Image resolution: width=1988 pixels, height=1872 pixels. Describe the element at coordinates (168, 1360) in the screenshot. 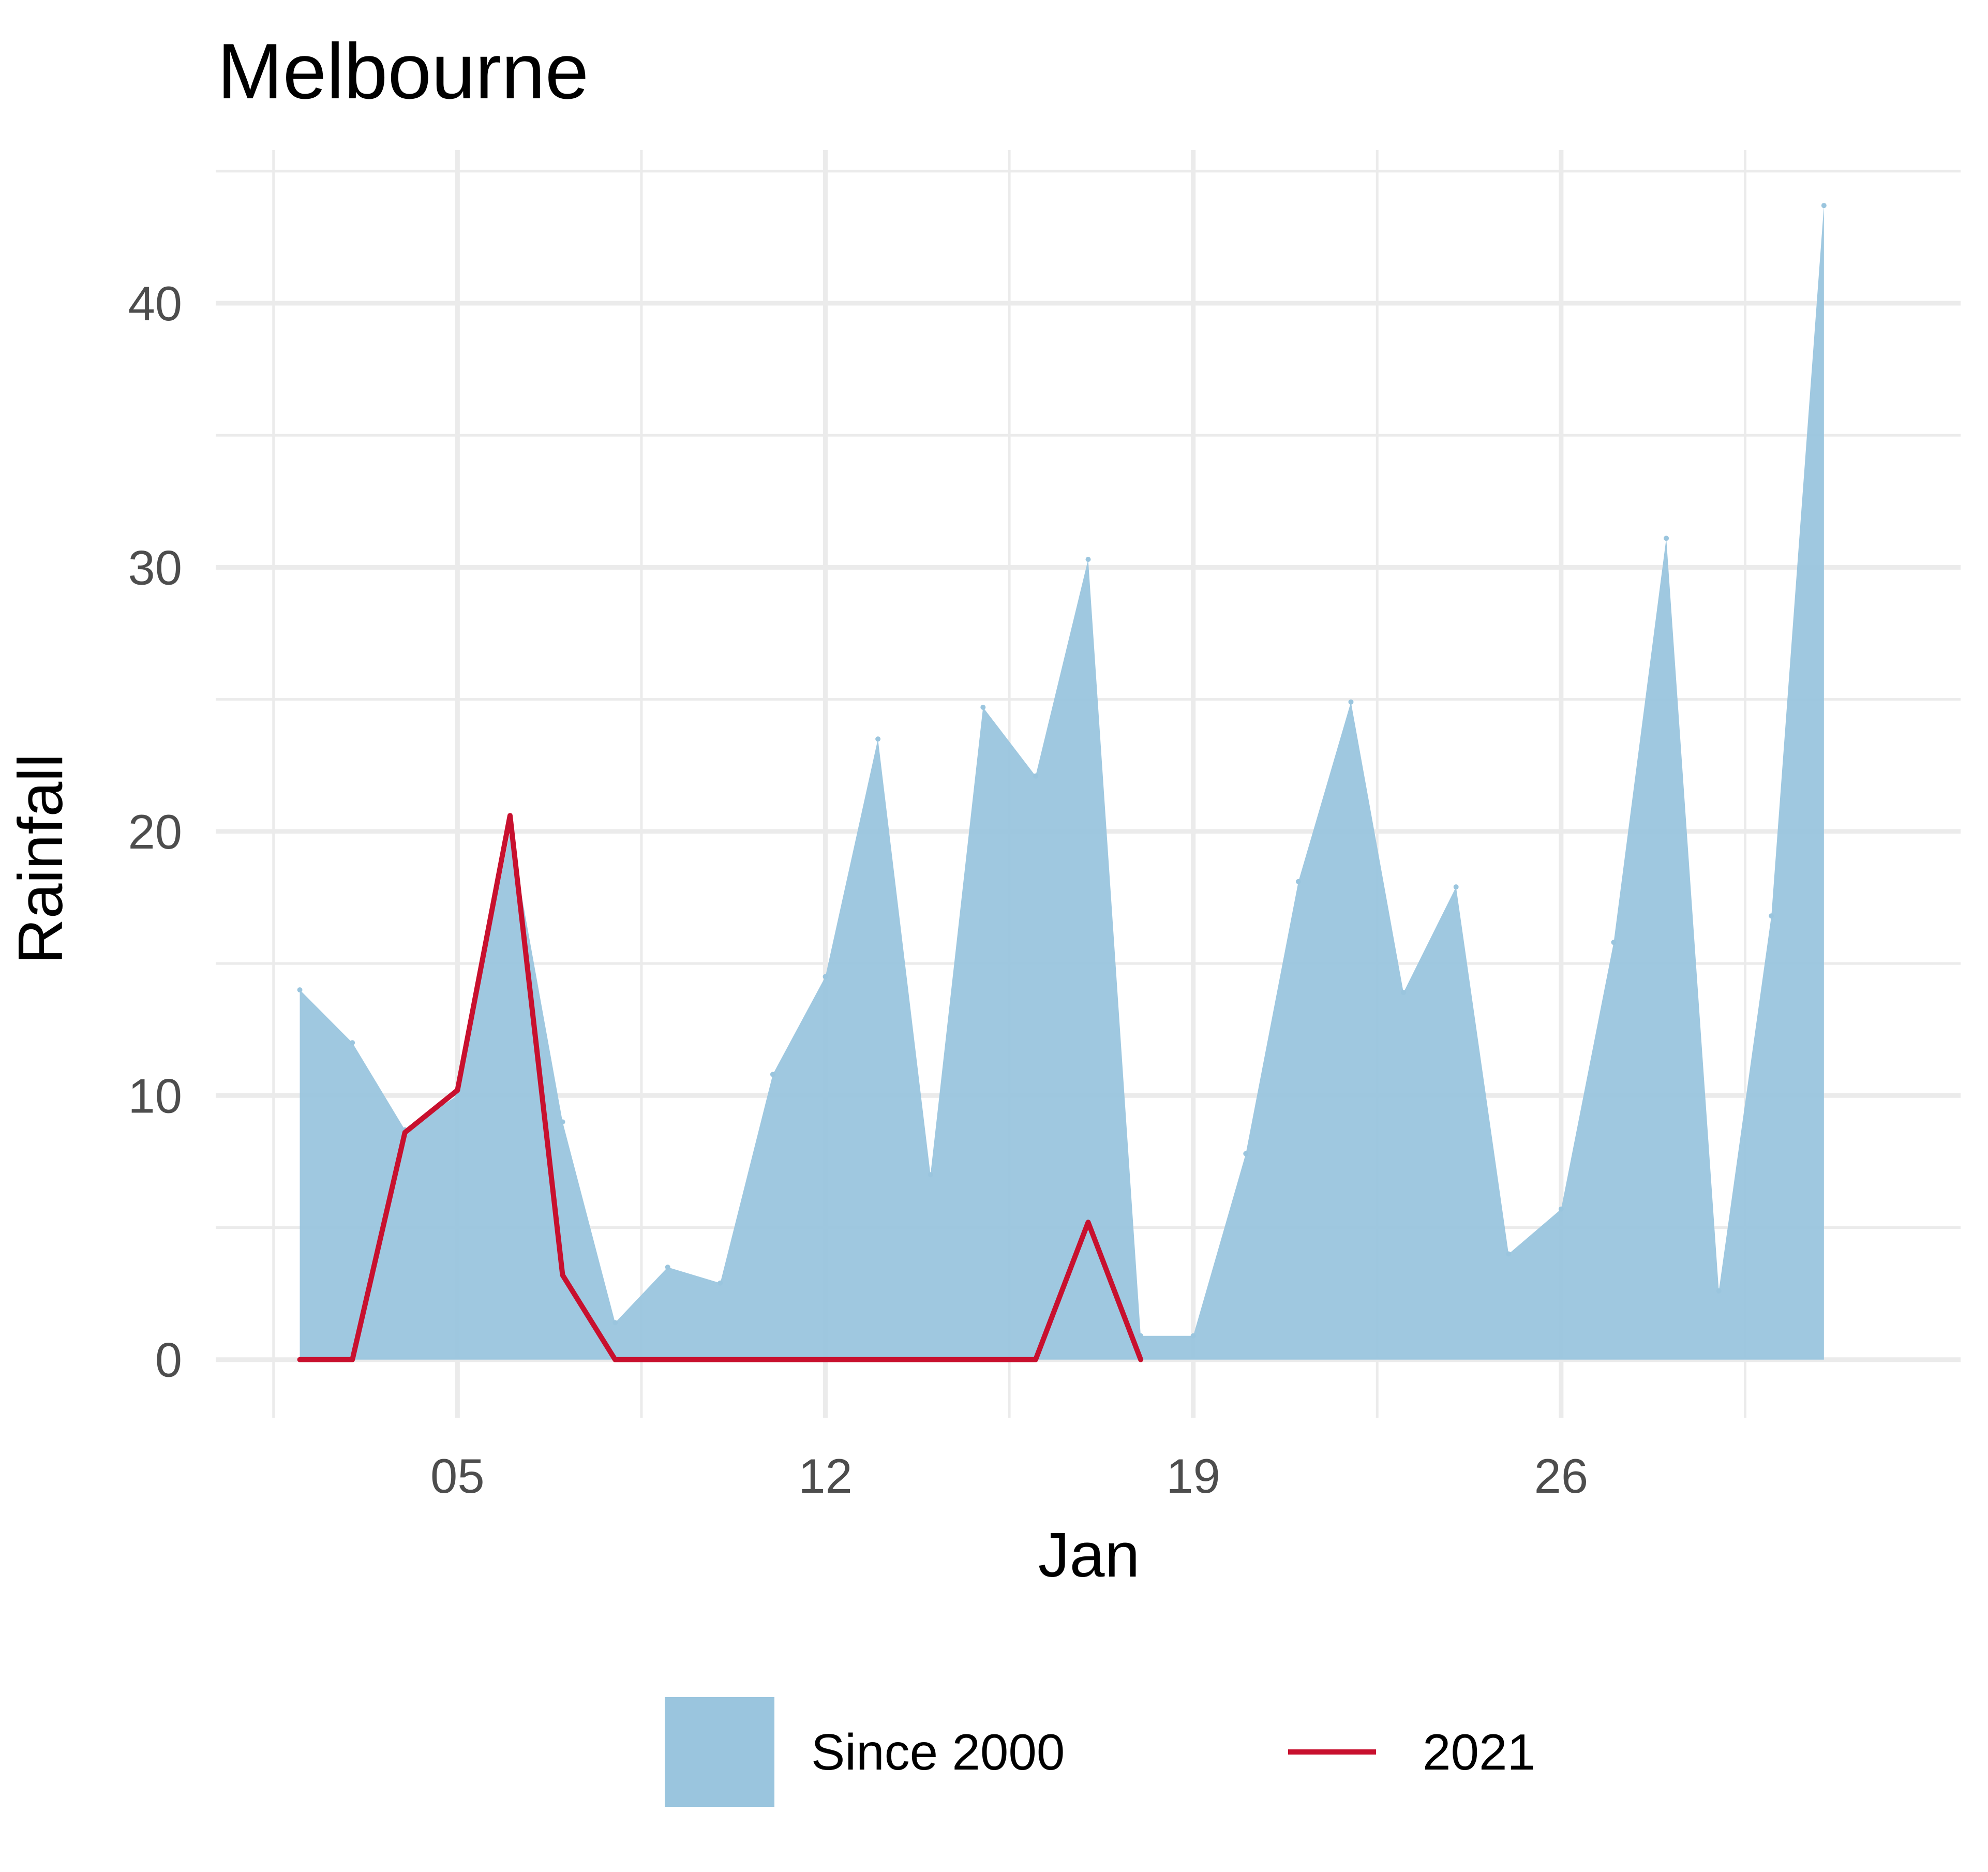

I see `y-tick-label: 0` at that location.